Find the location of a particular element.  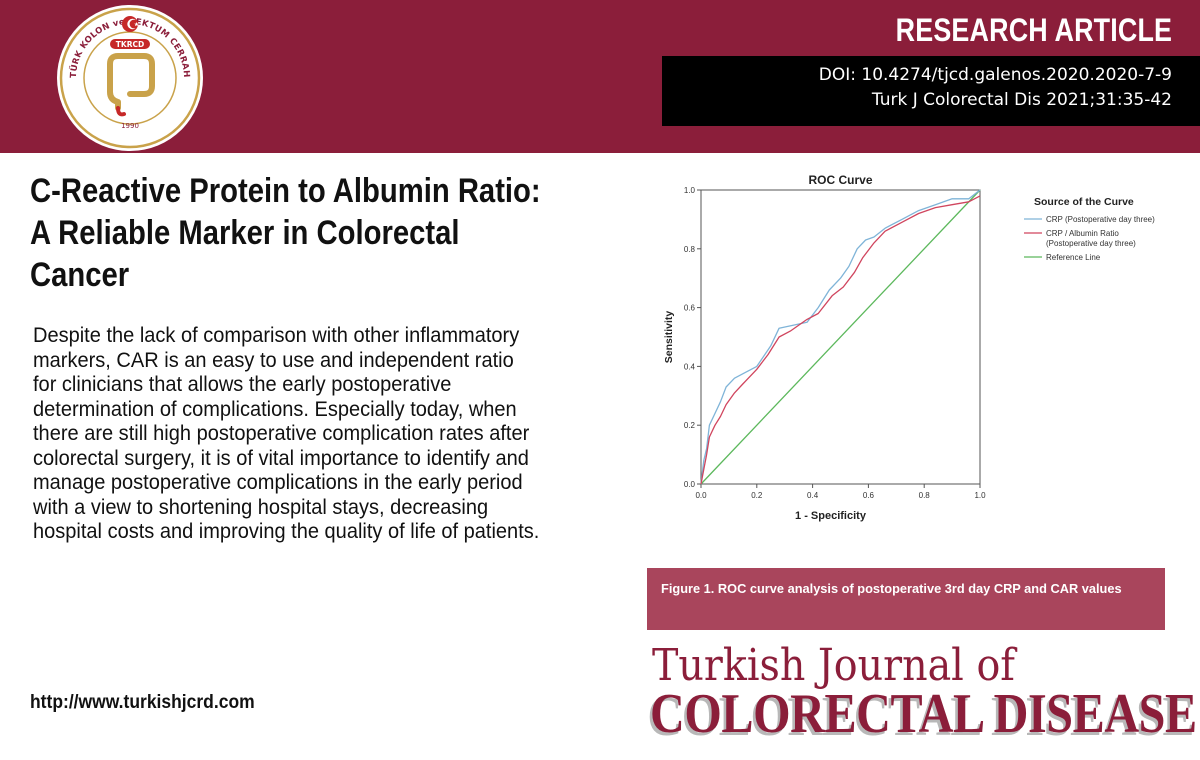

legend-title: Source of the Curve is located at coordinates (1084, 202).